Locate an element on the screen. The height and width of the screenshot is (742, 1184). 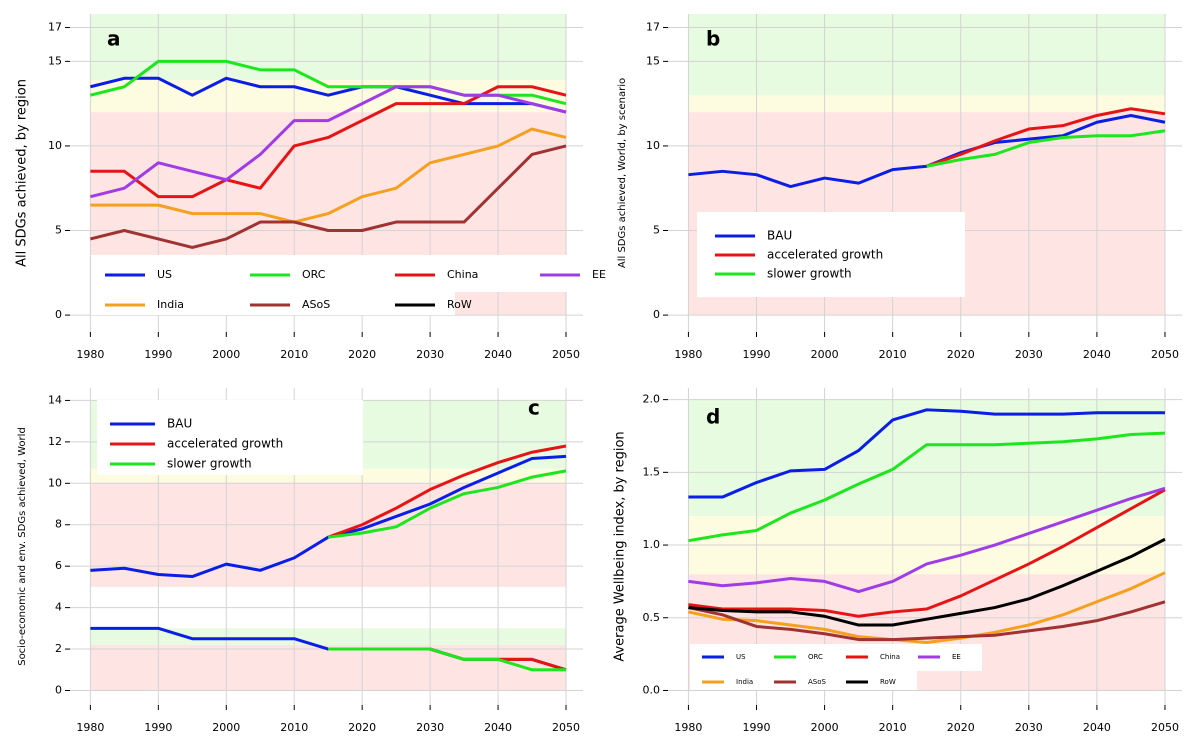
panel-letter: b is located at coordinates (713, 39).